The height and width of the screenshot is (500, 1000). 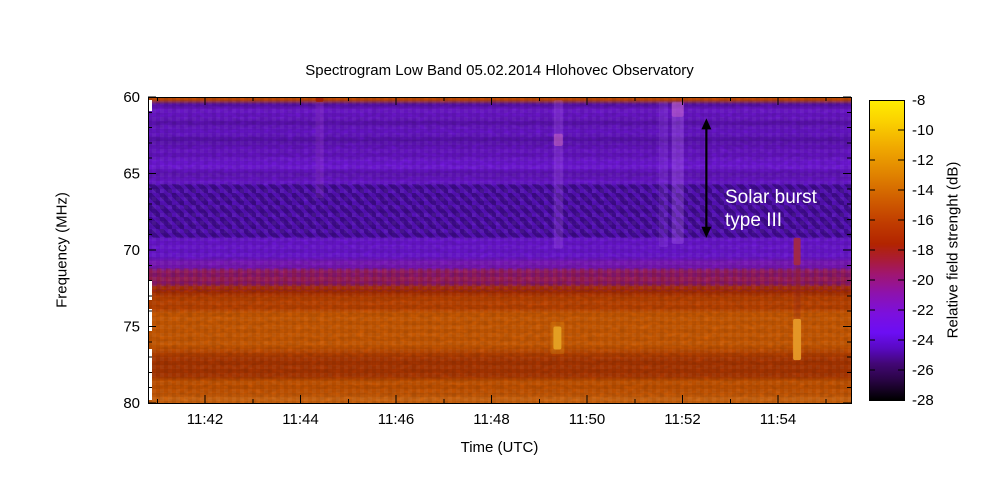 I want to click on y-tick-label: 80, so click(x=131, y=403).